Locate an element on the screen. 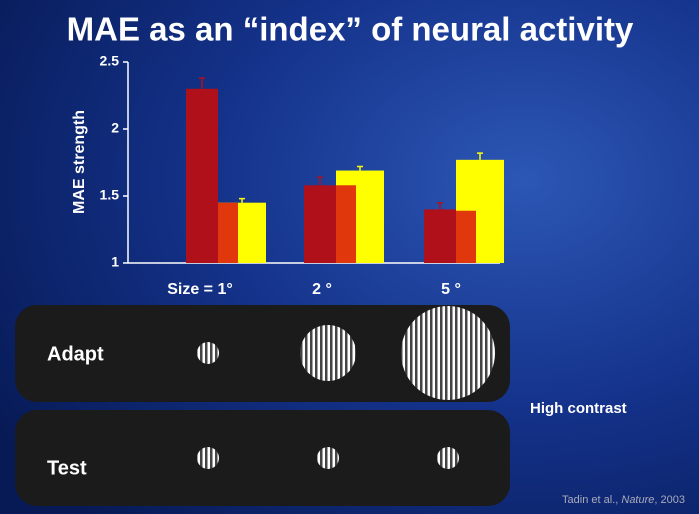 This screenshot has height=514, width=699. panel-label: Adapt is located at coordinates (75, 354).